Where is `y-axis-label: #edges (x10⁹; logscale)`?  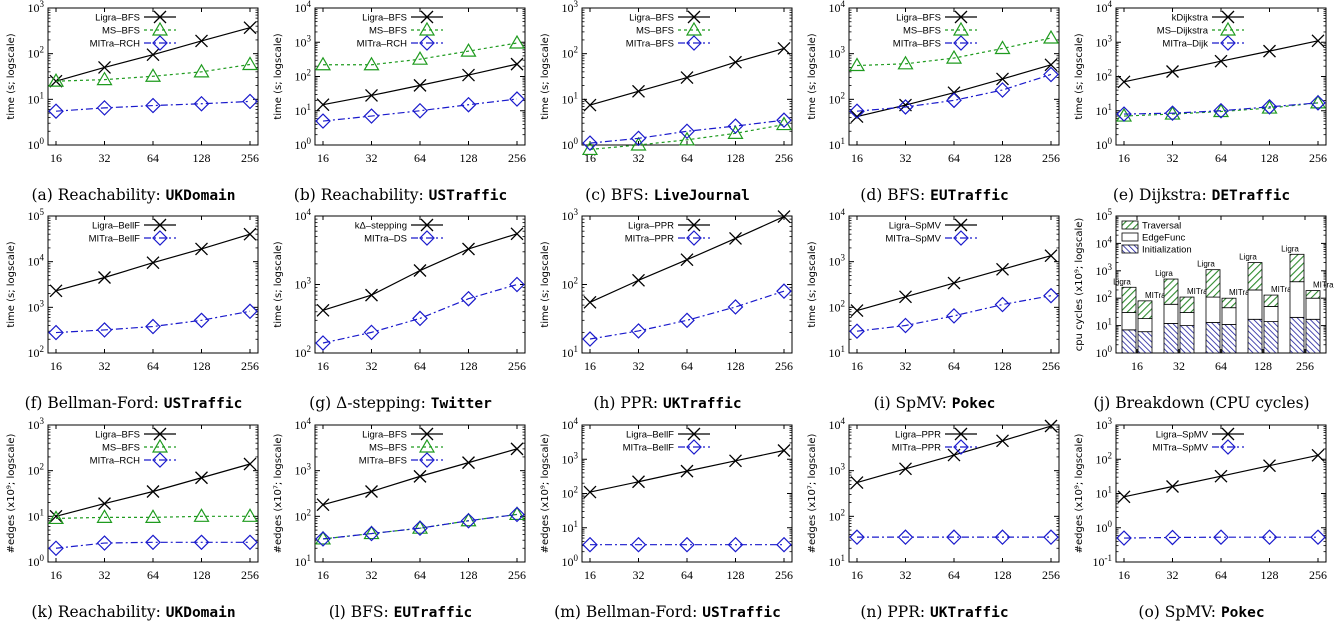
y-axis-label: #edges (x10⁹; logscale) is located at coordinates (11, 494).